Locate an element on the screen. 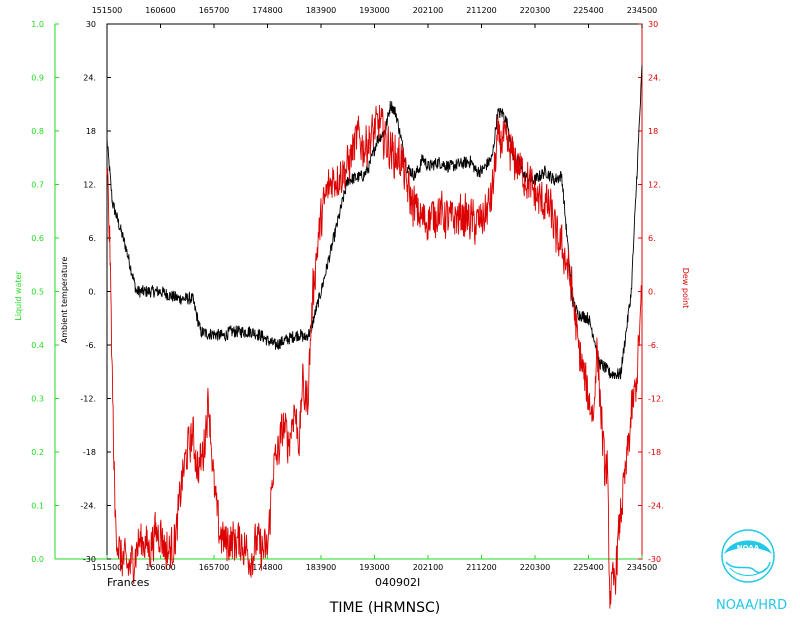 This screenshot has height=640, width=800. x-tick-label-top: 174800 is located at coordinates (267, 10).